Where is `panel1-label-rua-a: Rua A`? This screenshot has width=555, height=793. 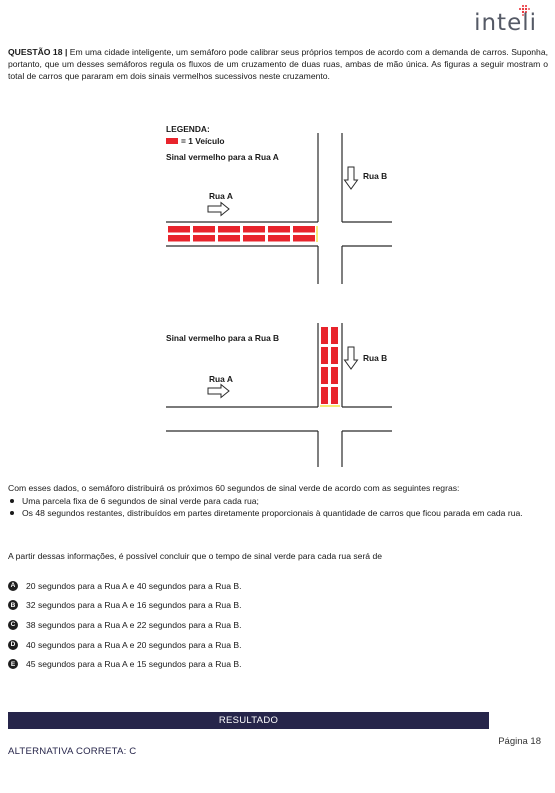
panel1-label-rua-a: Rua A is located at coordinates (221, 196).